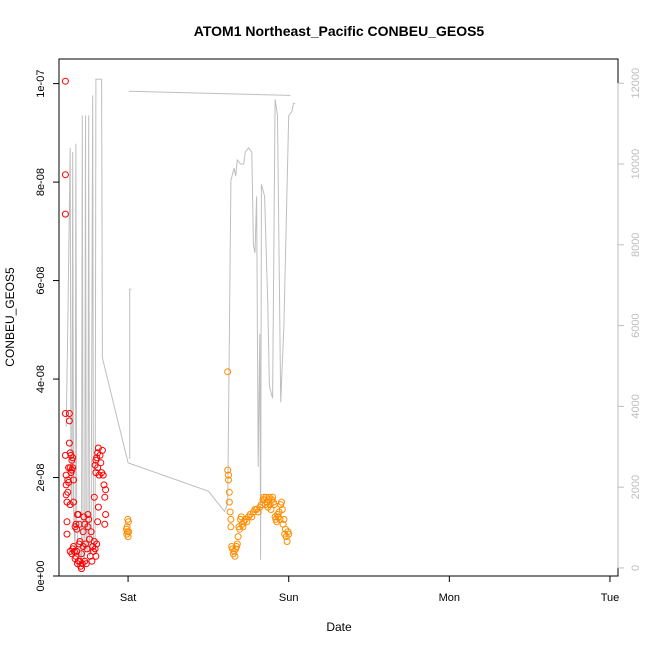 The width and height of the screenshot is (650, 650). Describe the element at coordinates (610, 598) in the screenshot. I see `x-tick-label-tue: Tue` at that location.